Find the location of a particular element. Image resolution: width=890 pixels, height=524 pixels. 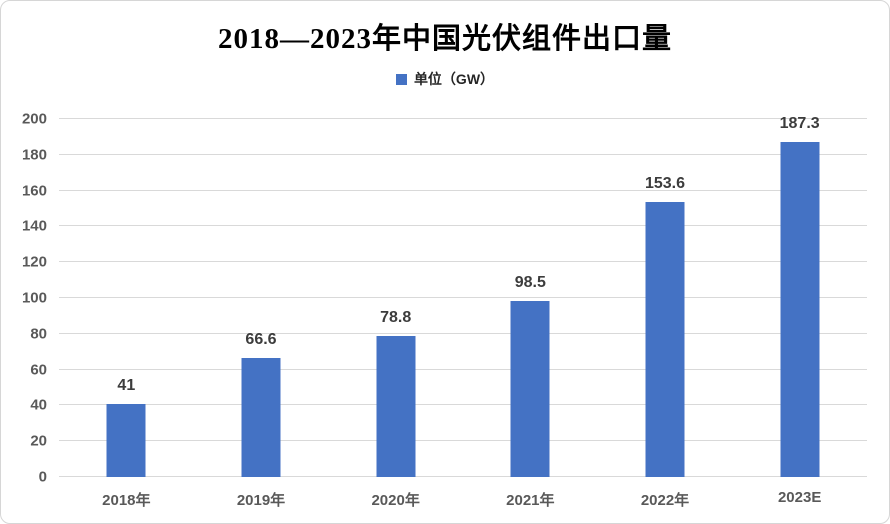

bar-slot: 98.5 is located at coordinates (530, 298).